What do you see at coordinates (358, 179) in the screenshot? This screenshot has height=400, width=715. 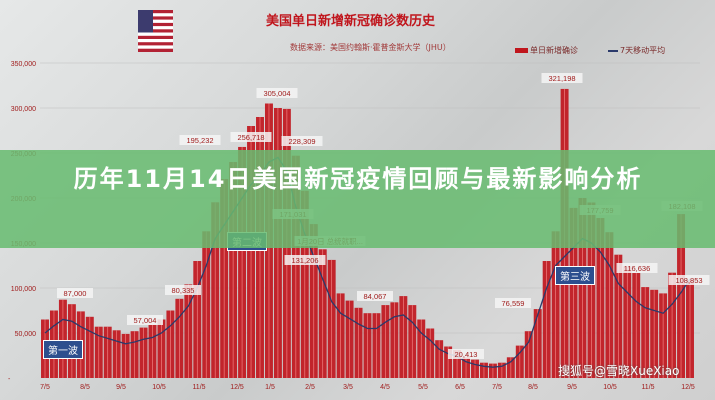 I see `headline: 历年11月14日美国新冠疫情回顾与最新影响分析` at bounding box center [358, 179].